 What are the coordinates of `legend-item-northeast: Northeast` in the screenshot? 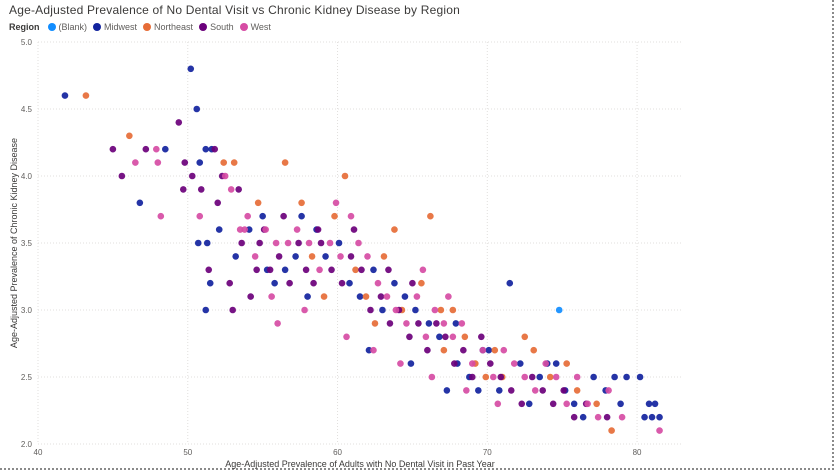 It's located at (168, 27).